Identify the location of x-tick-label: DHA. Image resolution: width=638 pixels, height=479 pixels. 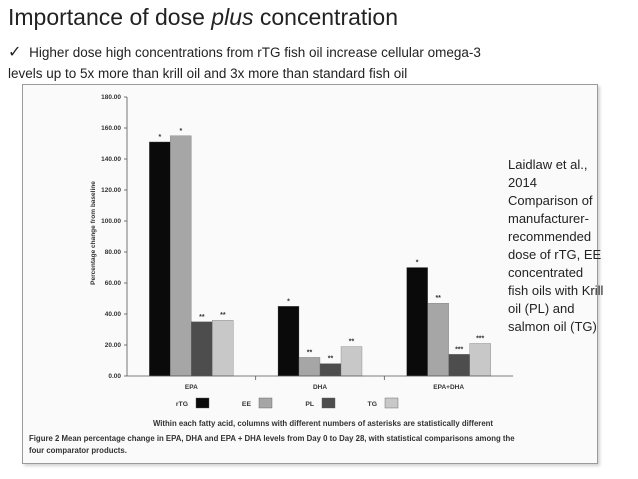
(320, 387).